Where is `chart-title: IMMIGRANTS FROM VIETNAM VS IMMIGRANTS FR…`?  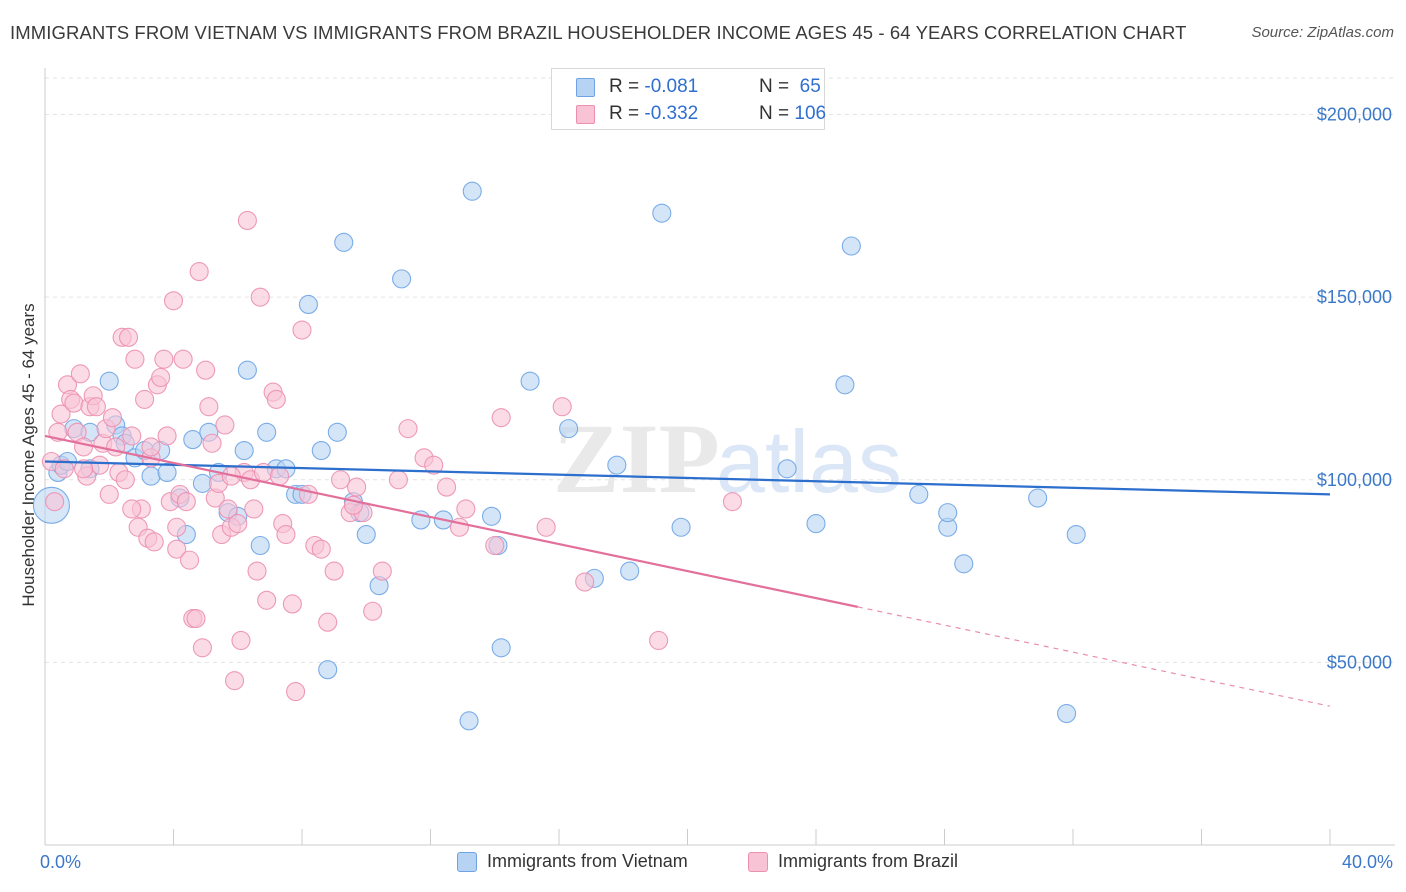 chart-title: IMMIGRANTS FROM VIETNAM VS IMMIGRANTS FR… is located at coordinates (598, 32).